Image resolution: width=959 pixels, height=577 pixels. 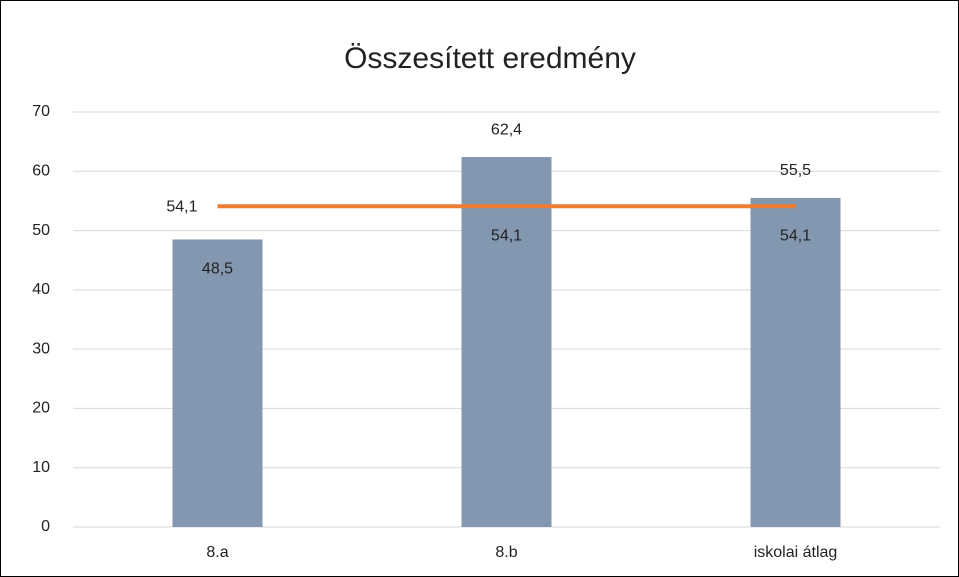 What do you see at coordinates (41, 171) in the screenshot?
I see `y-tick-label: 60` at bounding box center [41, 171].